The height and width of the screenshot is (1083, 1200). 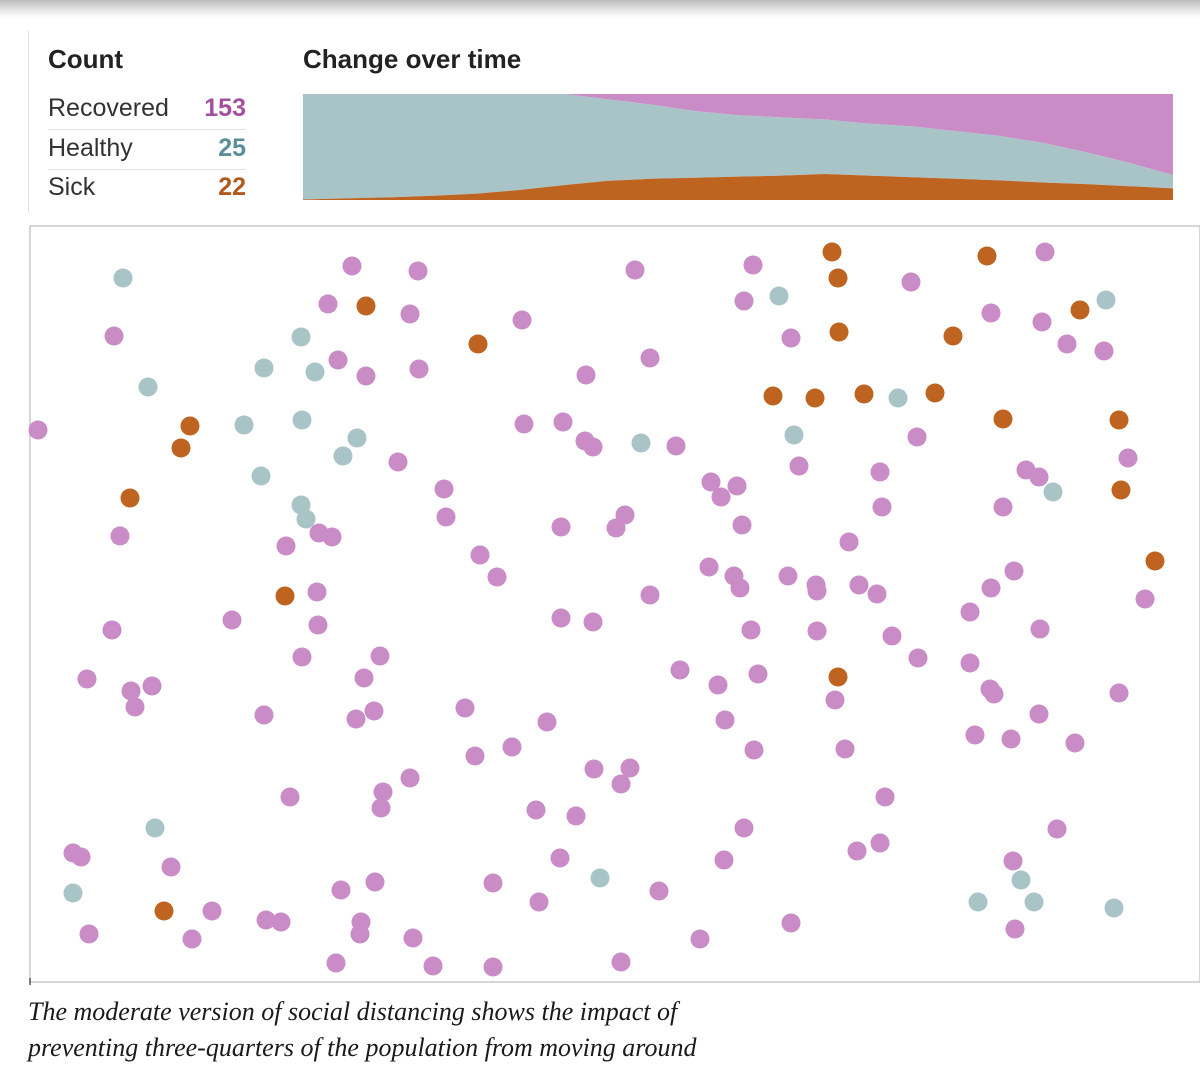 What do you see at coordinates (147, 148) in the screenshot?
I see `count-row-healthy: Healthy 25` at bounding box center [147, 148].